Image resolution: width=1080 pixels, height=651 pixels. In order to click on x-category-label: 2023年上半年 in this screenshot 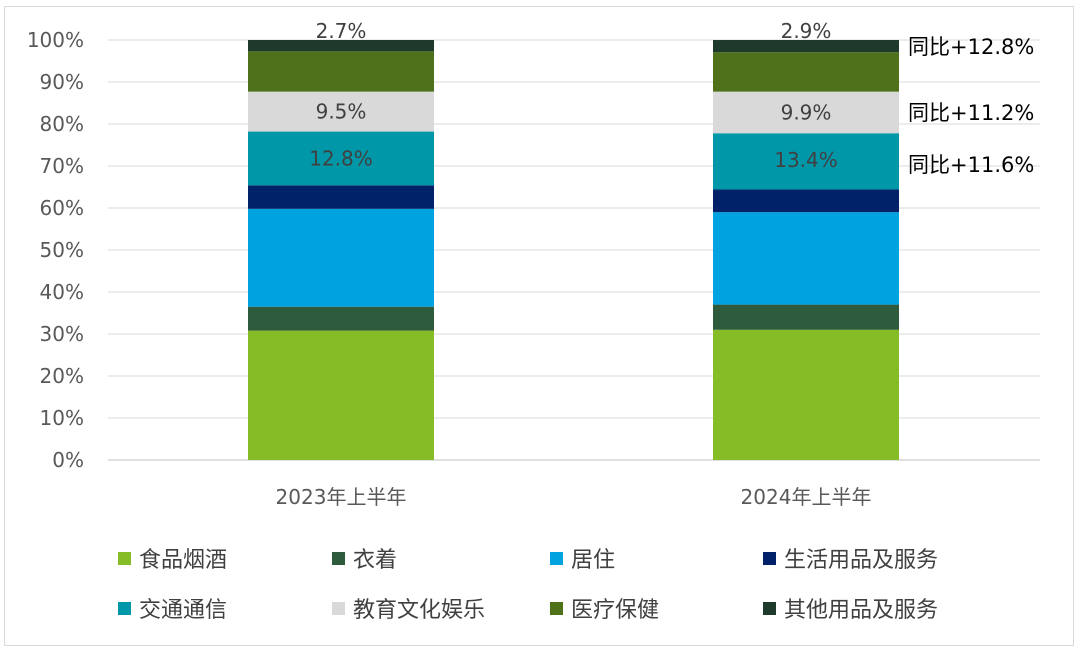, I will do `click(341, 497)`.